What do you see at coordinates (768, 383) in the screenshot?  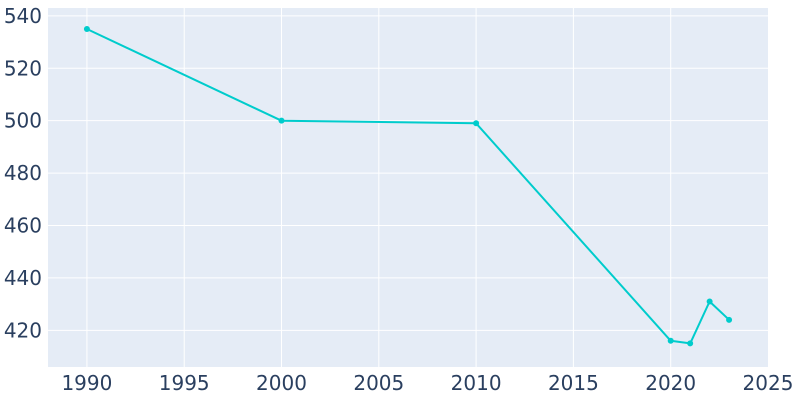 I see `x-tick-label: 2025` at bounding box center [768, 383].